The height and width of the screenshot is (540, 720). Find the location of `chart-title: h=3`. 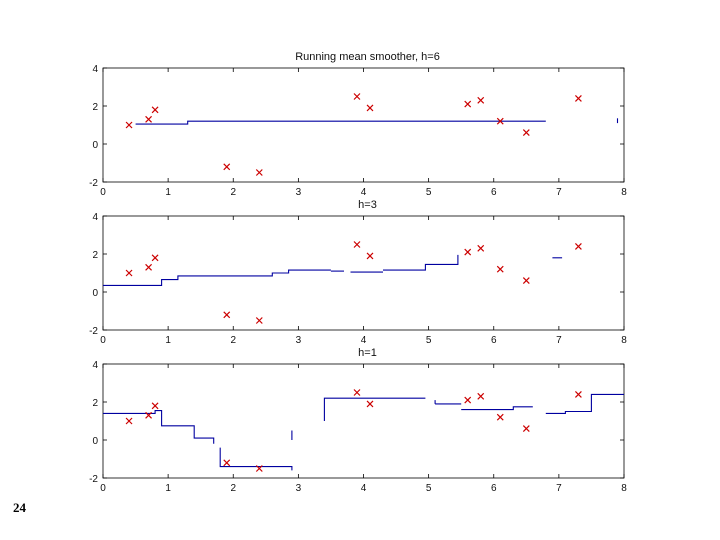

chart-title: h=3 is located at coordinates (367, 205).